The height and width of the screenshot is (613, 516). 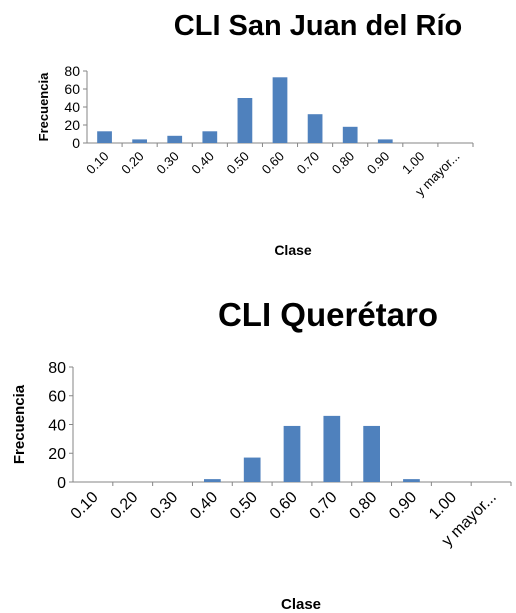 What do you see at coordinates (318, 26) in the screenshot?
I see `chart-title: CLI San Juan del Río` at bounding box center [318, 26].